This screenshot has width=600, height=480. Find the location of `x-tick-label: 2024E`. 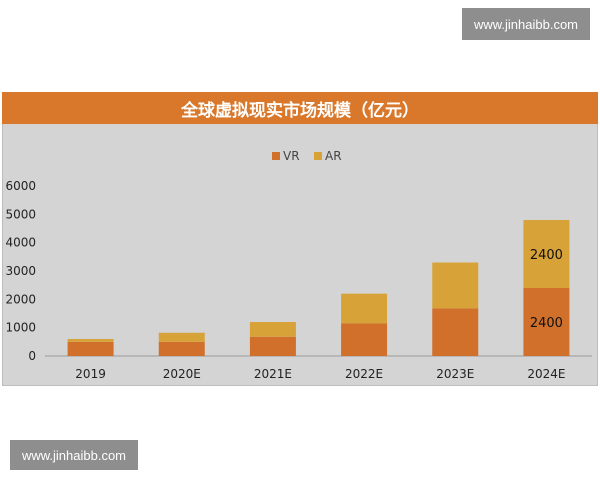

x-tick-label: 2024E is located at coordinates (546, 374).